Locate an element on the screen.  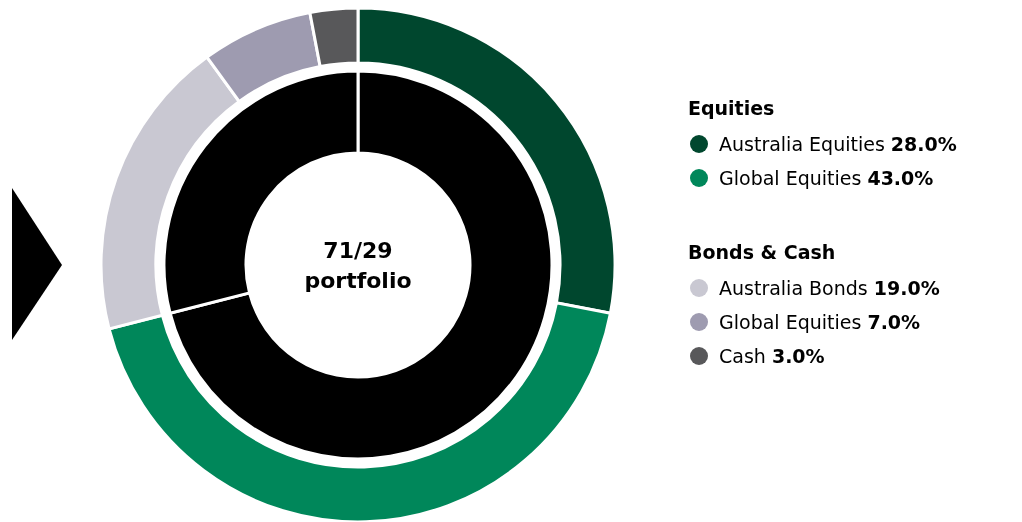
text: 71/29 is located at coordinates (358, 250).